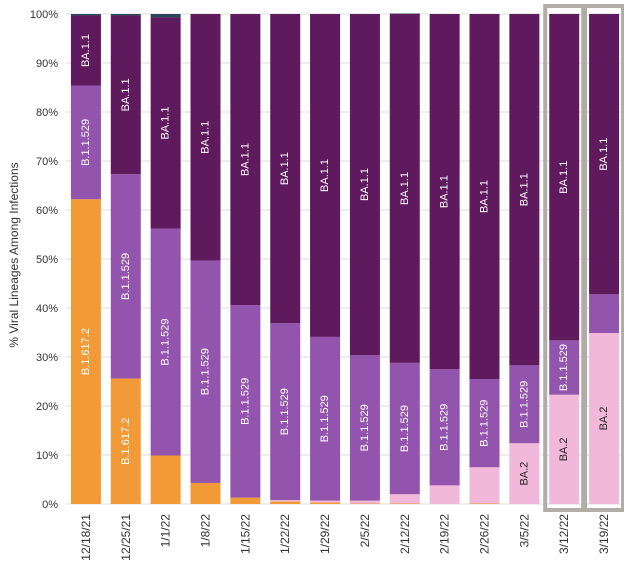  What do you see at coordinates (166, 123) in the screenshot?
I see `data-label-ba-1-1-1-1-22: BA.1.1` at bounding box center [166, 123].